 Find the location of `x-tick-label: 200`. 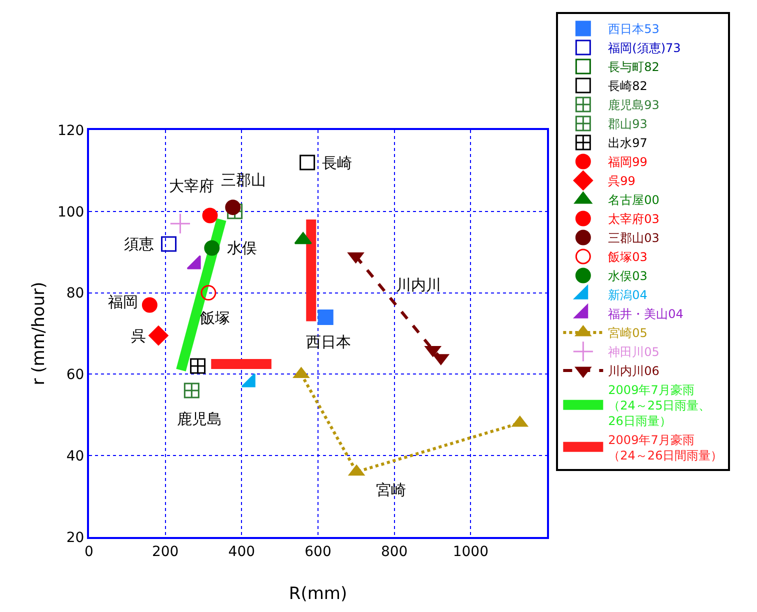

x-tick-label: 200 is located at coordinates (165, 552).